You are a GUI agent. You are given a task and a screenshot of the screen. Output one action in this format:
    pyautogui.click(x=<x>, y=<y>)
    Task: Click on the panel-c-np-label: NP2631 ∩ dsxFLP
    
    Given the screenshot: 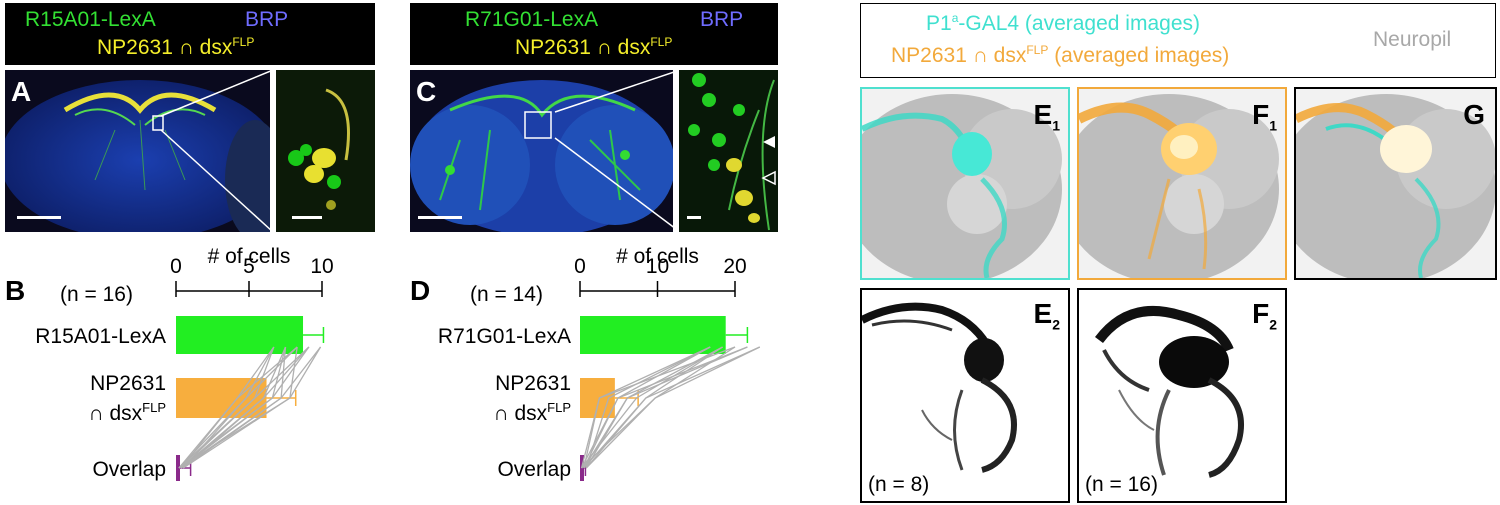 What is the action you would take?
    pyautogui.click(x=594, y=47)
    